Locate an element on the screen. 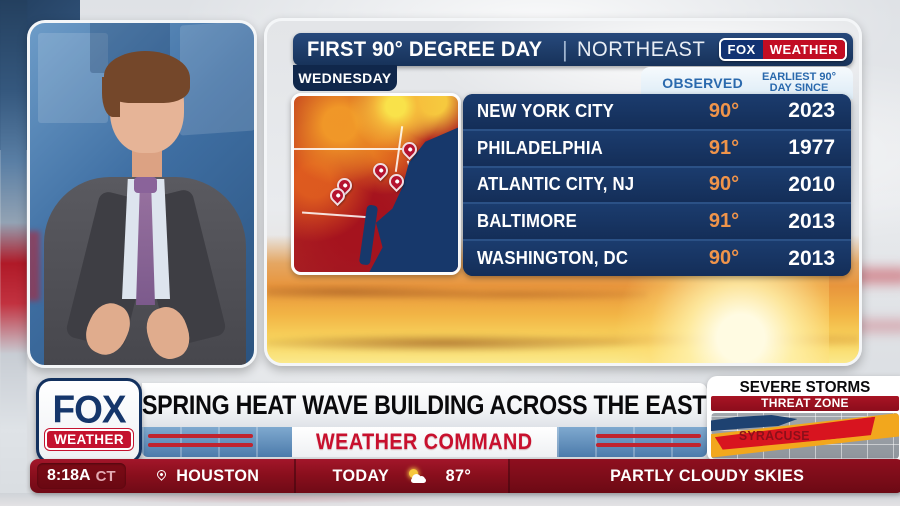 This screenshot has width=900, height=506. atlantic-ocean is located at coordinates (376, 184).